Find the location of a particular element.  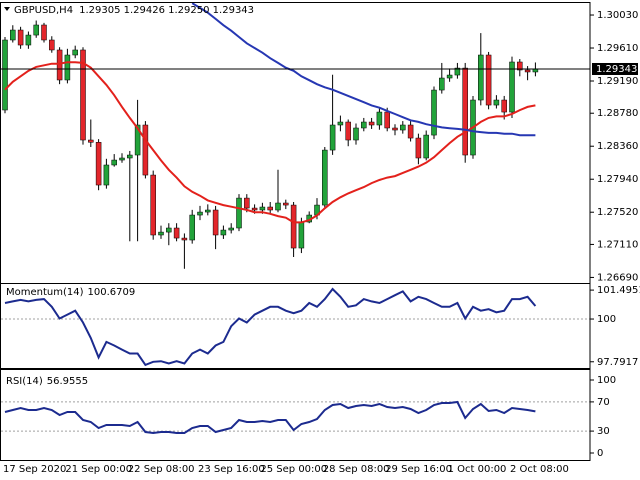

y-tick-label: 1.28360 is located at coordinates (617, 146).